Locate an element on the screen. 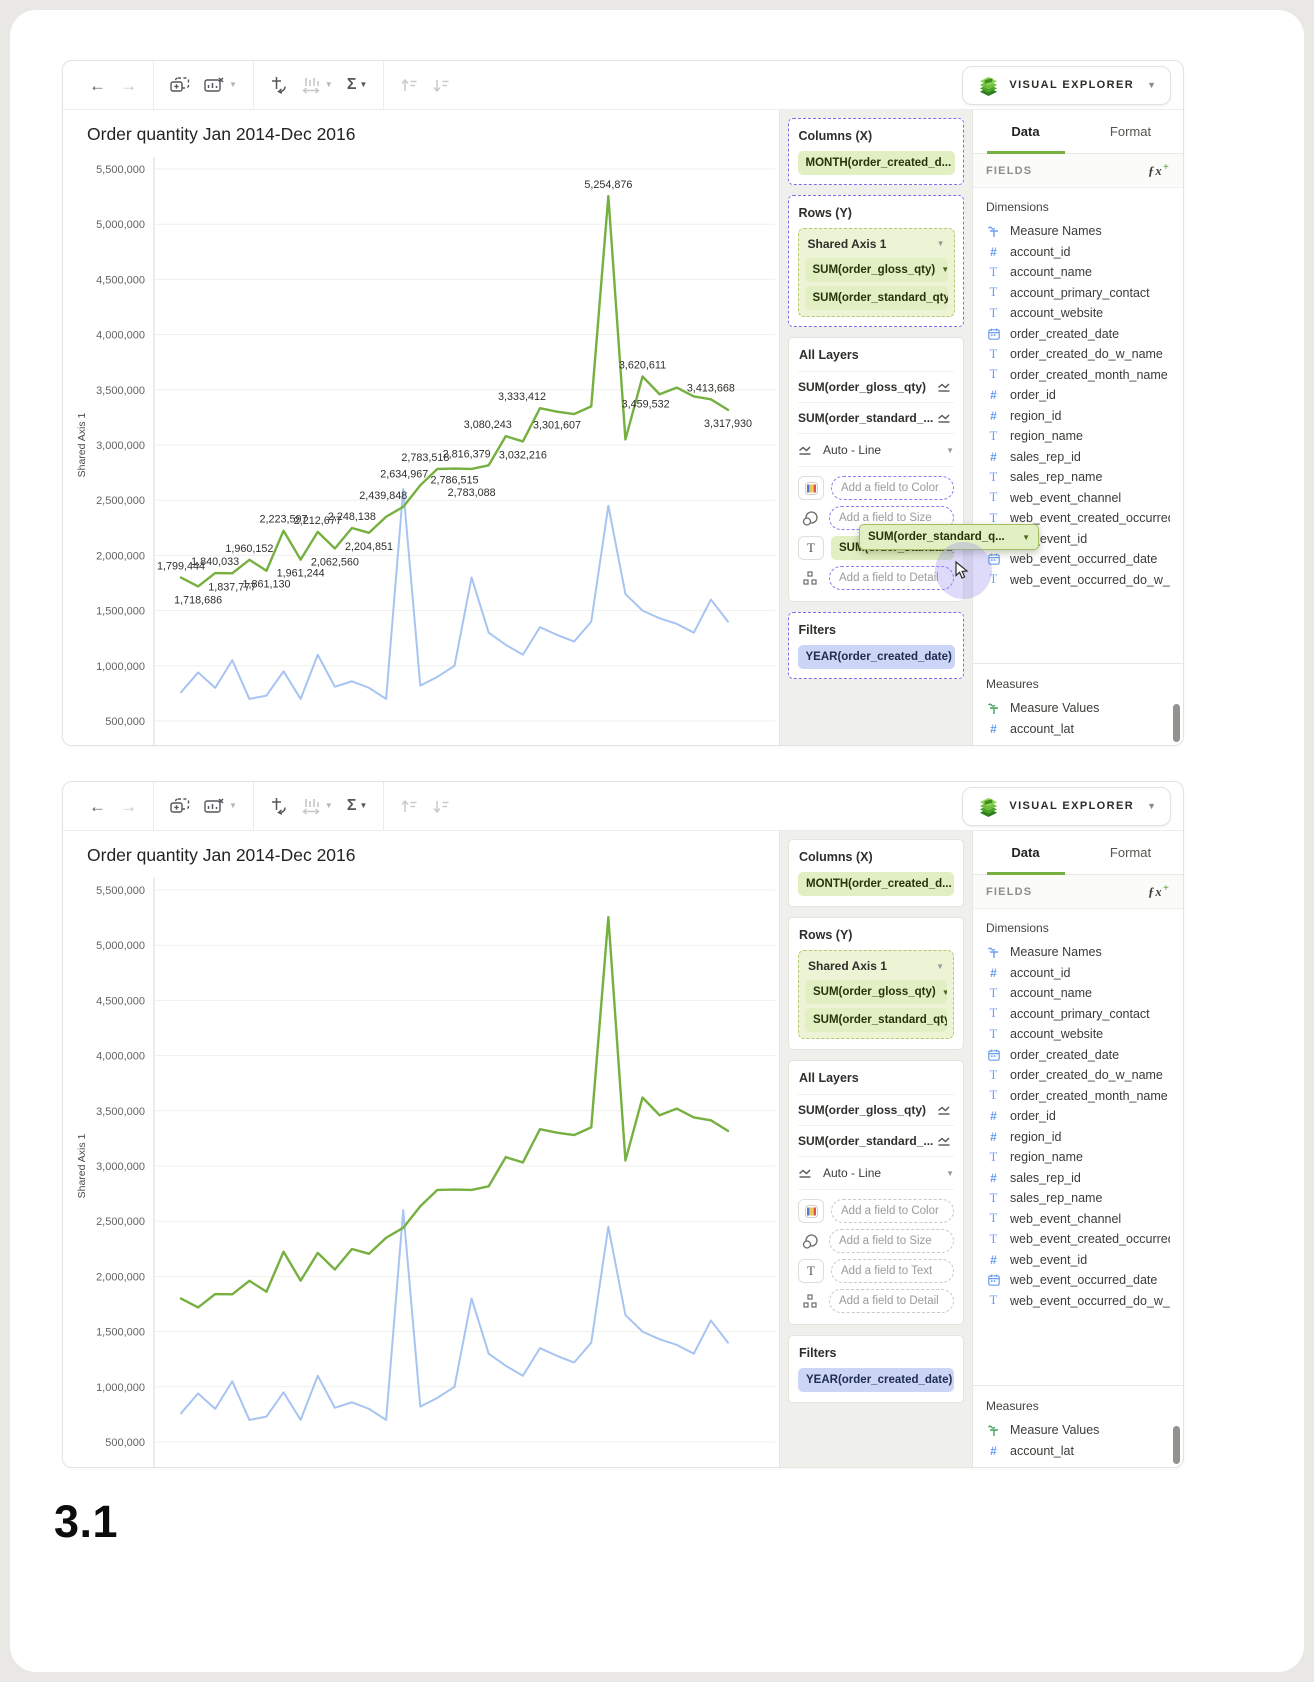 This screenshot has height=1682, width=1314. add-field-to-text: Add a field to Text is located at coordinates (892, 1271).